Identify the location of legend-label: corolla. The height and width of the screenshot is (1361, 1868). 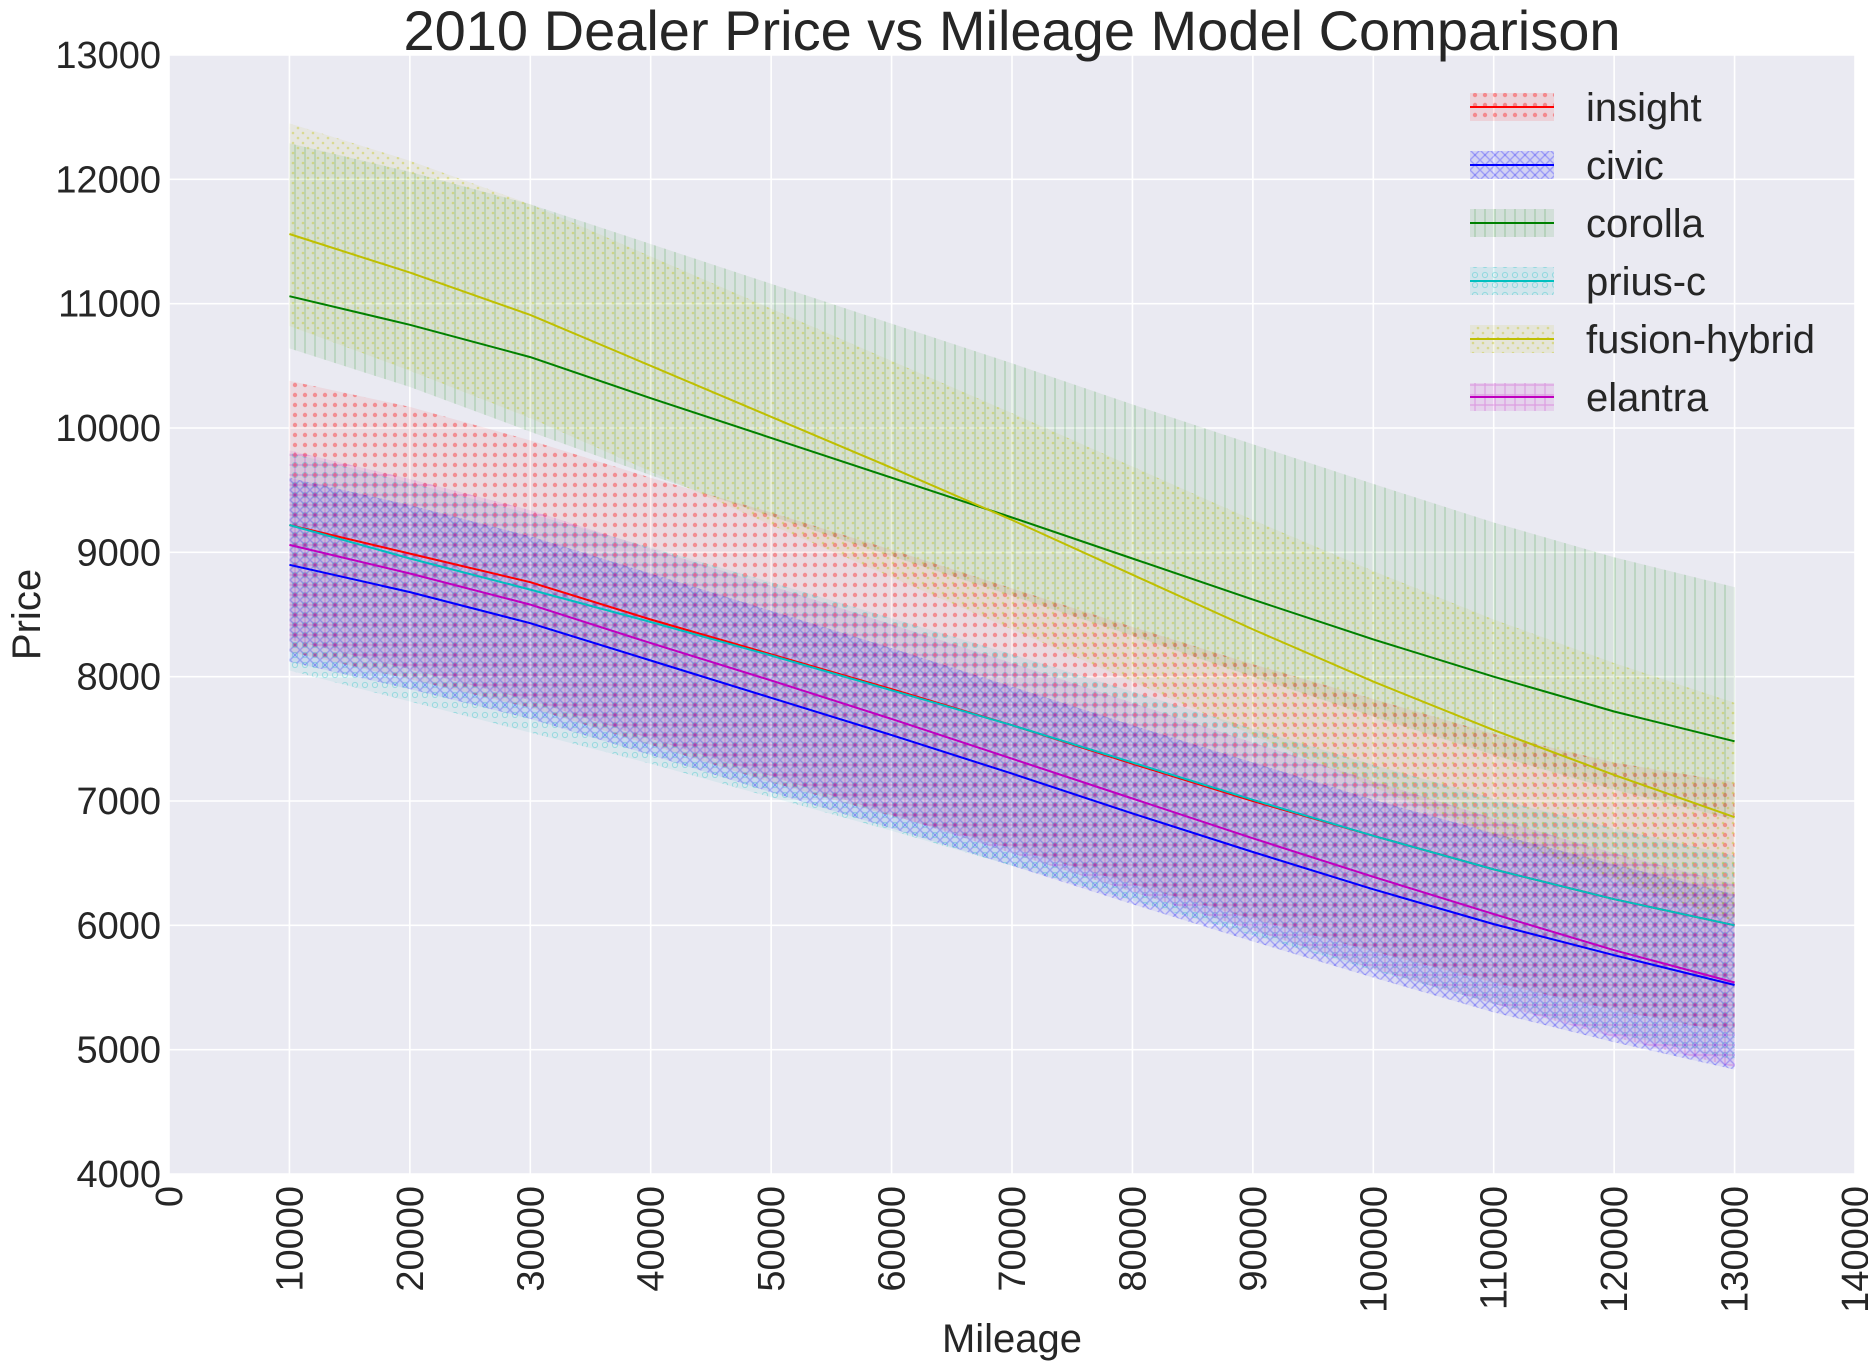
(1645, 224).